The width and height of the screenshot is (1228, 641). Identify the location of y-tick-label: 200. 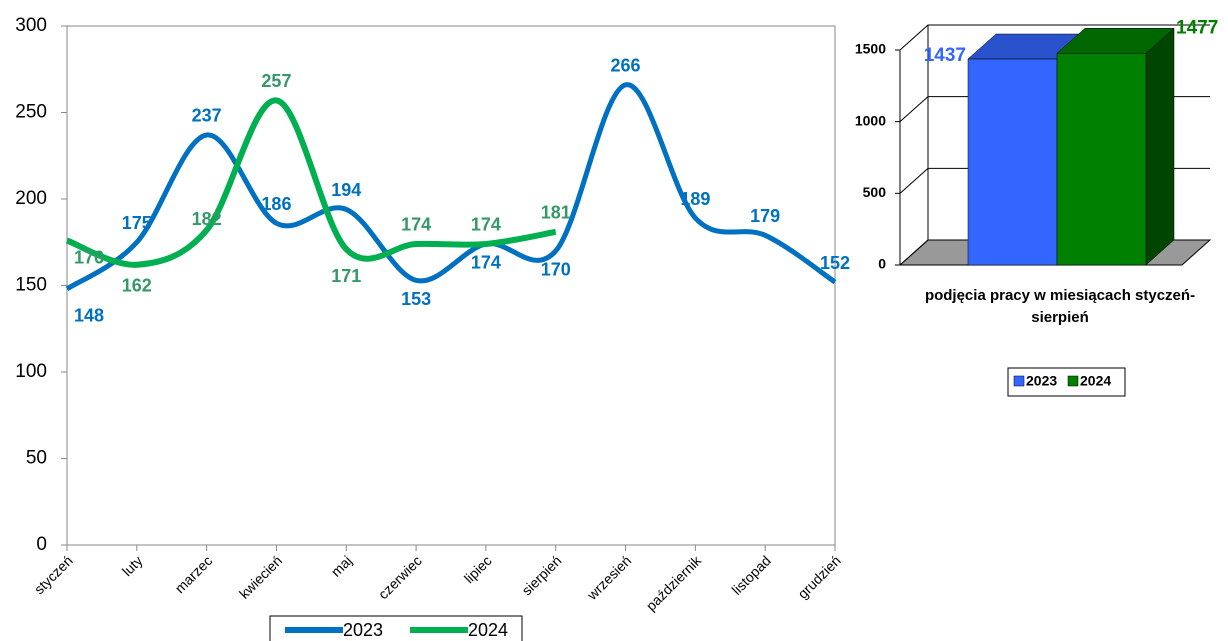
(31, 198).